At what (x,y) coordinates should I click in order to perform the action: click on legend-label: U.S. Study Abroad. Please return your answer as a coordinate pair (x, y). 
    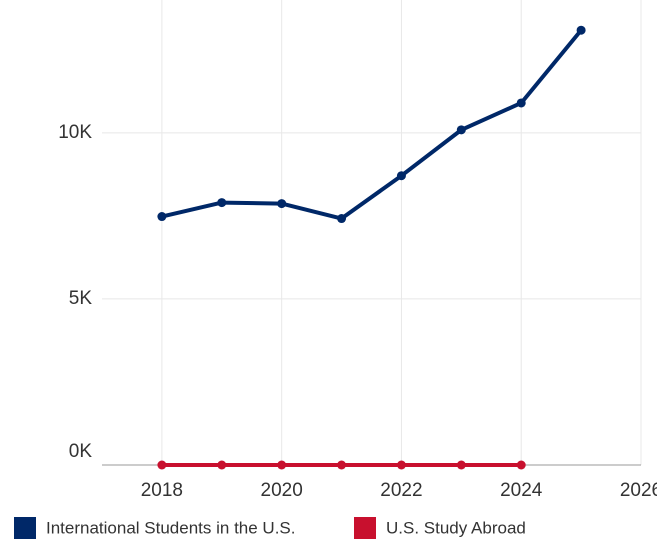
    Looking at the image, I should click on (456, 527).